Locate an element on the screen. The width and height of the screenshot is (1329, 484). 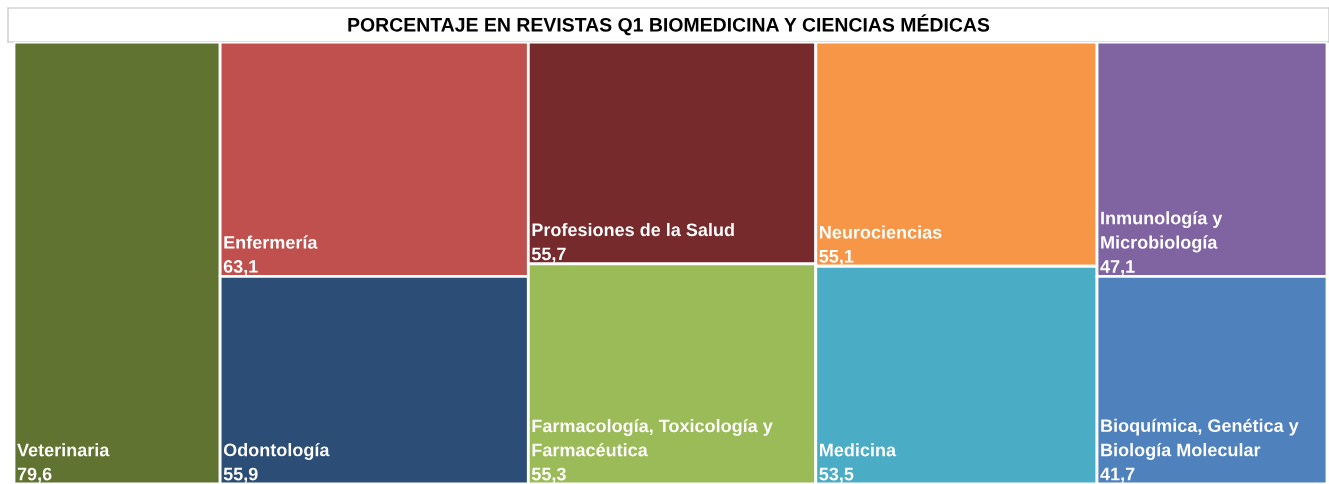
category-label: Neurociencias is located at coordinates (880, 232).